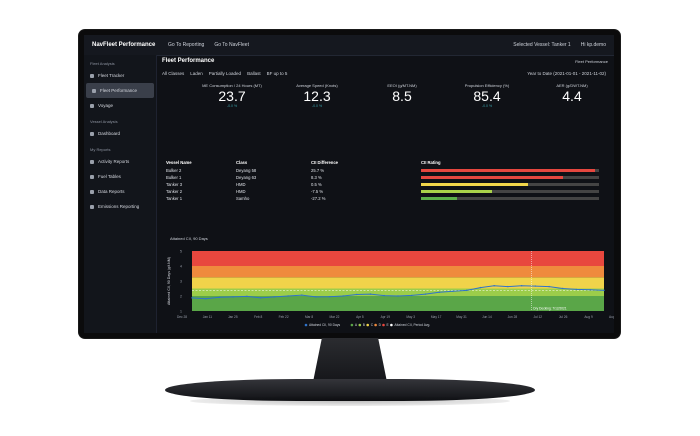 The width and height of the screenshot is (700, 436). I want to click on sidebar-item-label: Fleet Performance, so click(119, 90).